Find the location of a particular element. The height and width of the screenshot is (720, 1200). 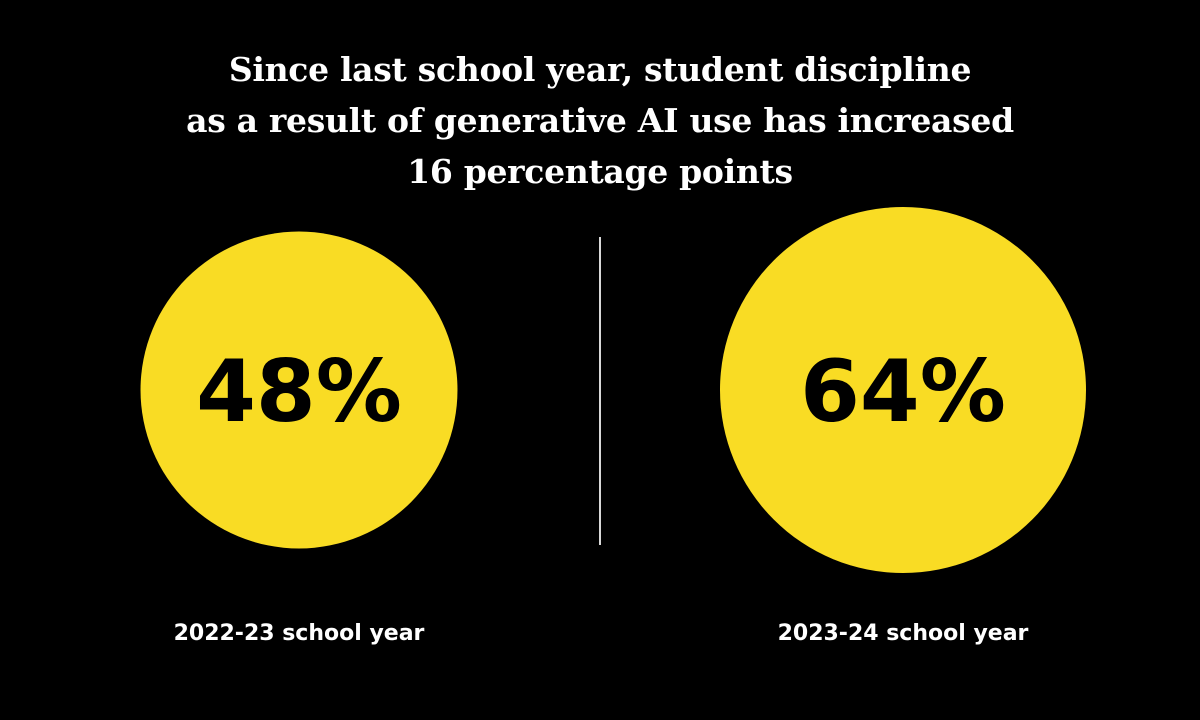

value-label-2022-23-school-year: 48% is located at coordinates (299, 392).